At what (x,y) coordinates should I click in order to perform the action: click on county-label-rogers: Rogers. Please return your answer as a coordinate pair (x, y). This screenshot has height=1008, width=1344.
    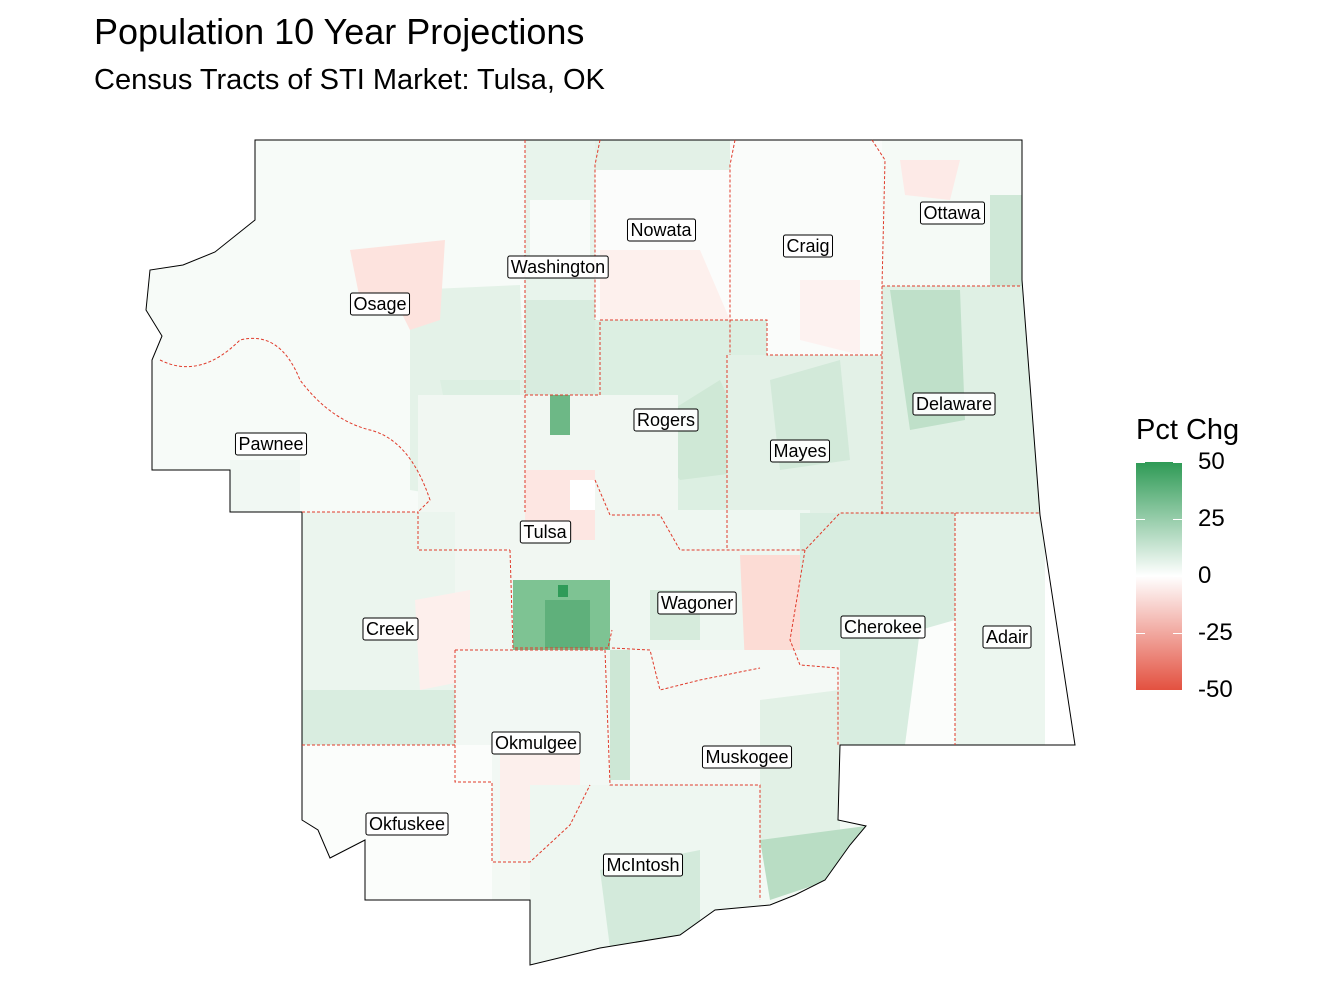
    Looking at the image, I should click on (666, 420).